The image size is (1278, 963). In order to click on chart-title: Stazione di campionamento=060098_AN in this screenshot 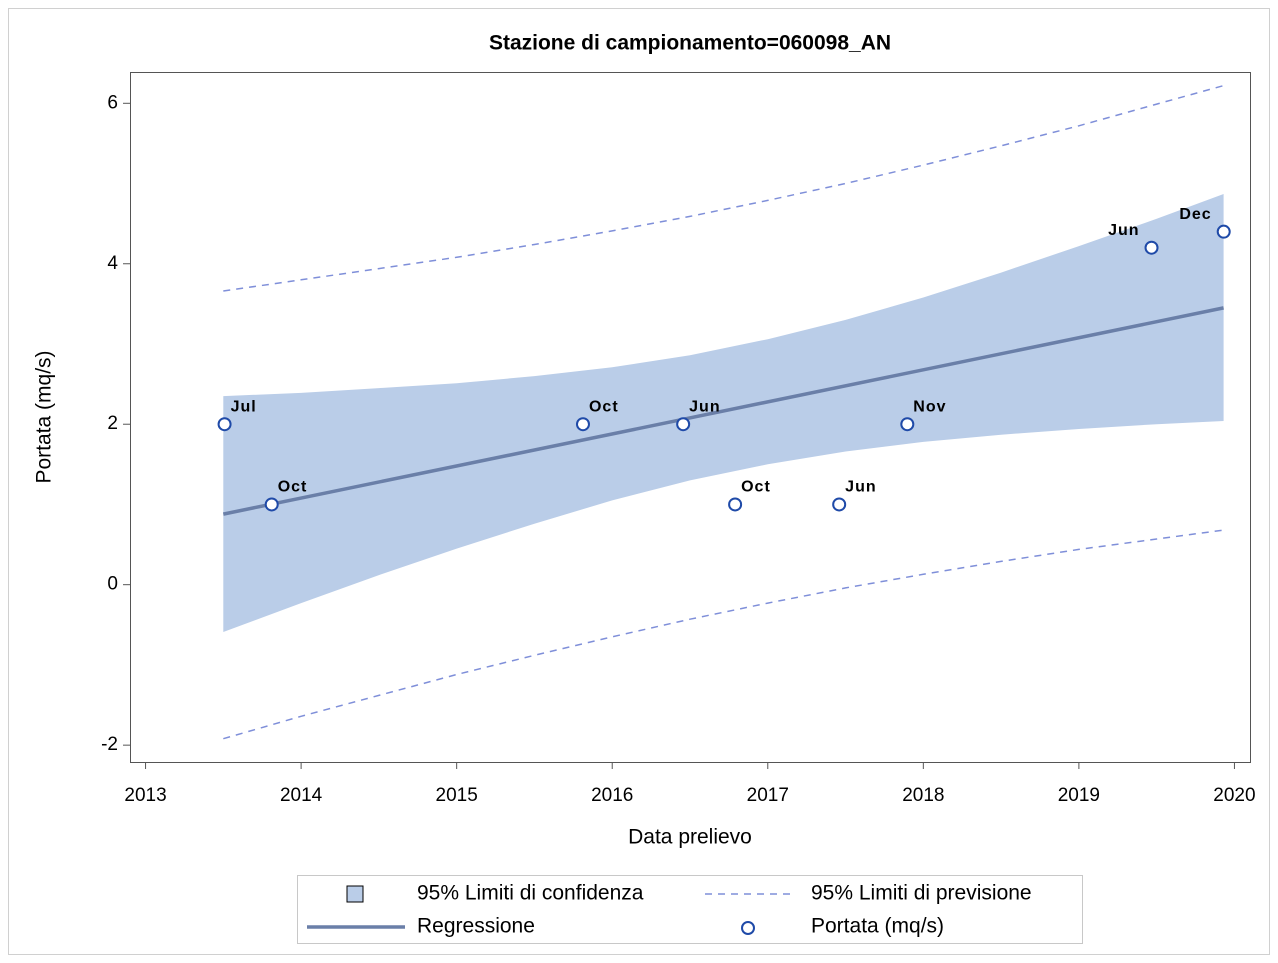, I will do `click(690, 43)`.